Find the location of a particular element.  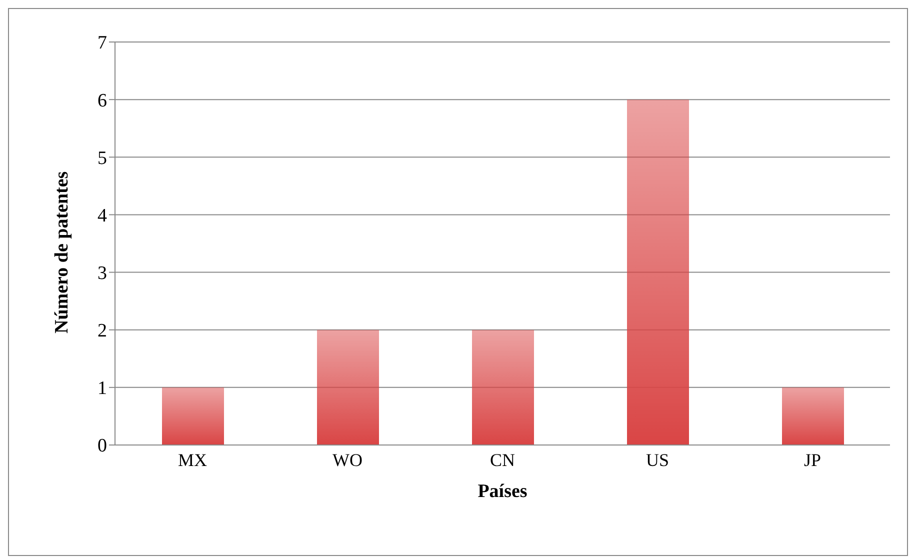

y-tick-label: 0 is located at coordinates (102, 446).